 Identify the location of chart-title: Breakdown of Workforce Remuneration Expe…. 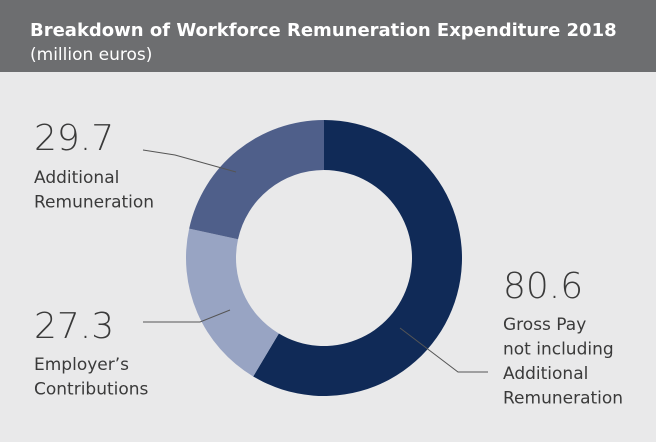
(323, 30).